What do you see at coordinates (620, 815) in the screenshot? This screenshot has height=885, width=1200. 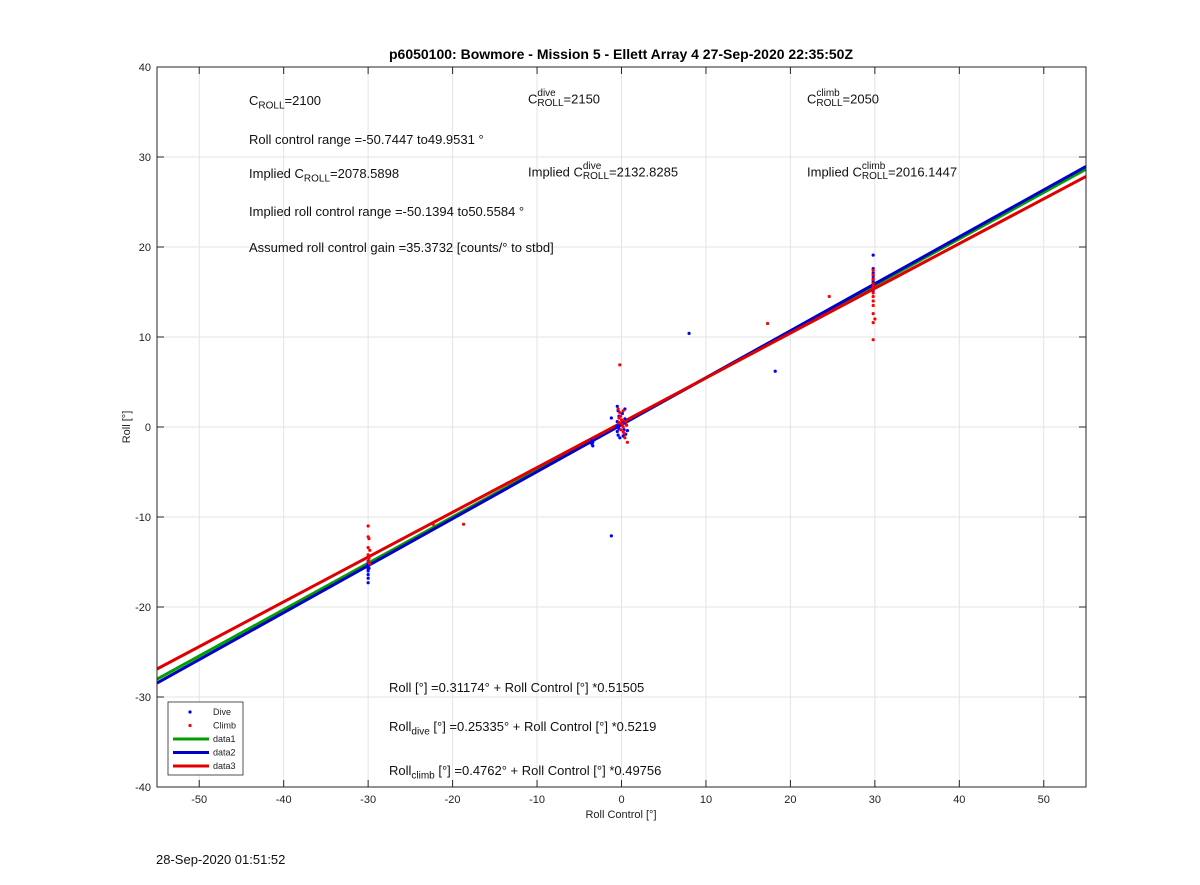 I see `x-axis-label: Roll Control [°]` at bounding box center [620, 815].